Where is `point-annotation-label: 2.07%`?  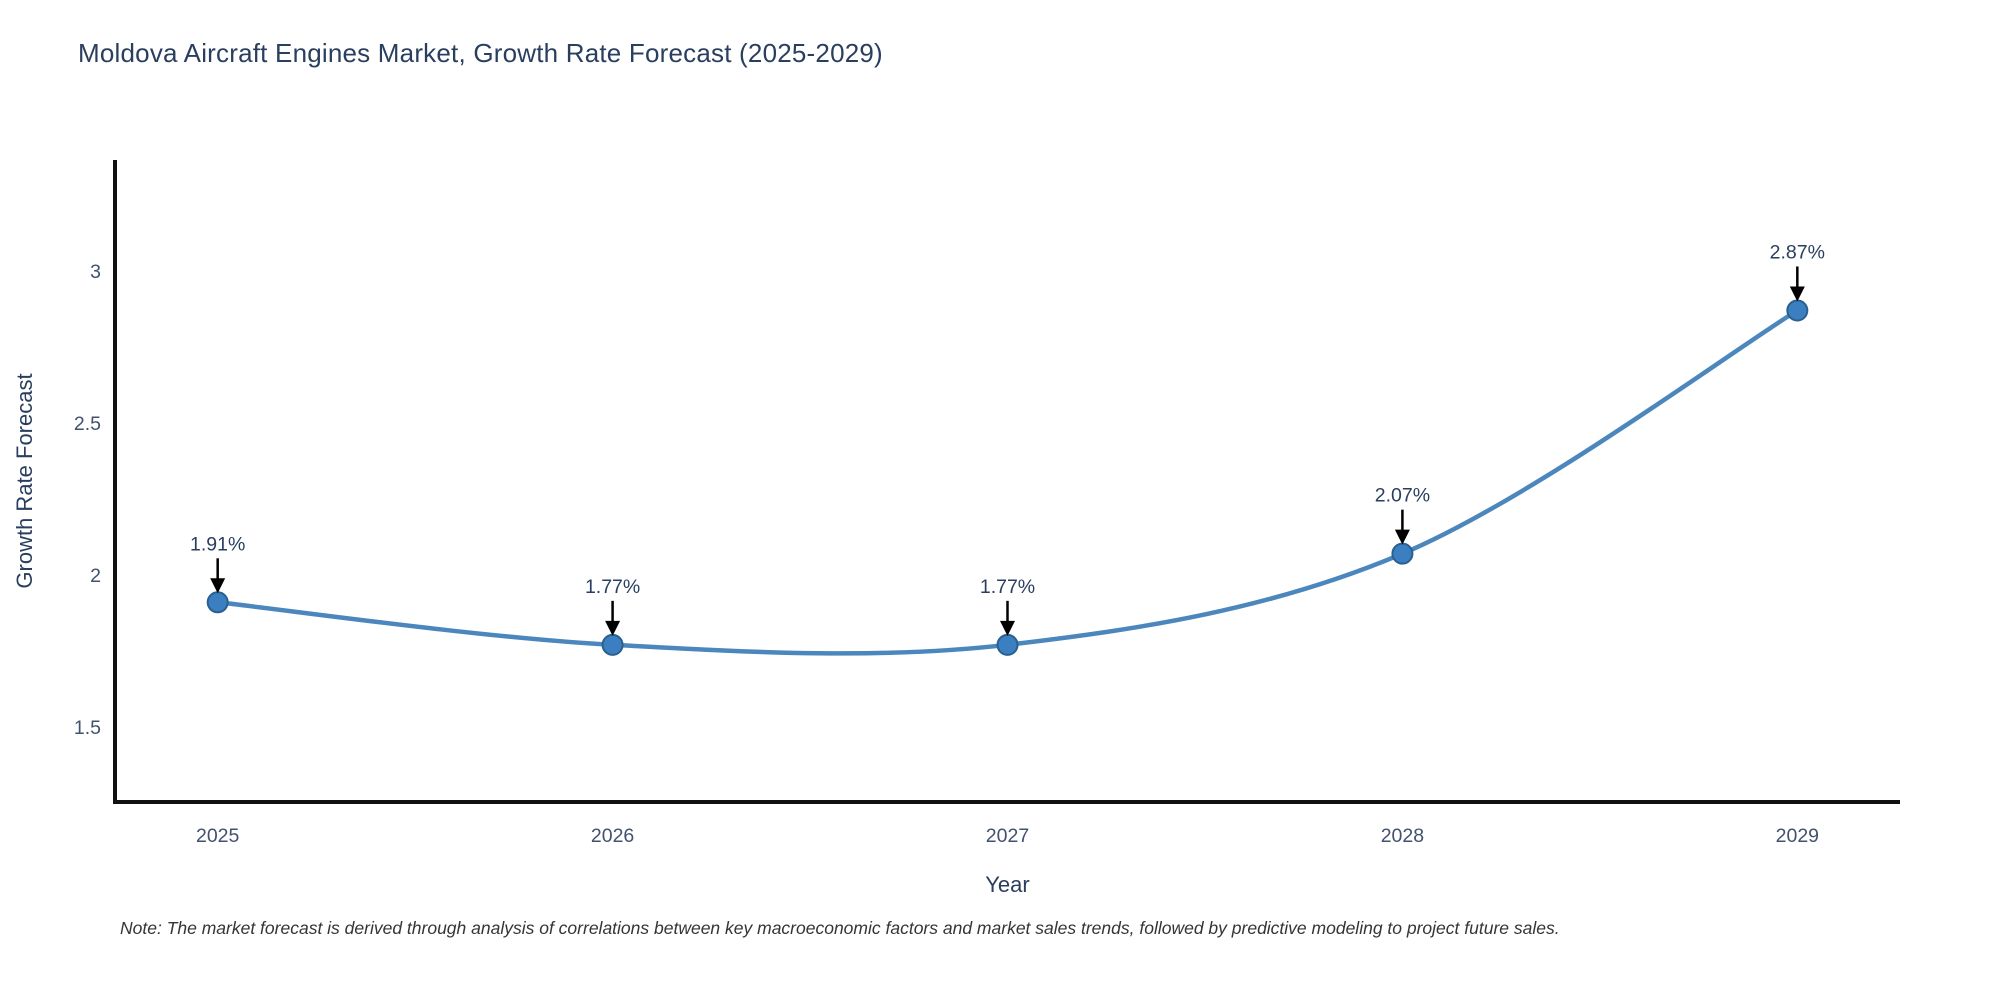
point-annotation-label: 2.07% is located at coordinates (1402, 496).